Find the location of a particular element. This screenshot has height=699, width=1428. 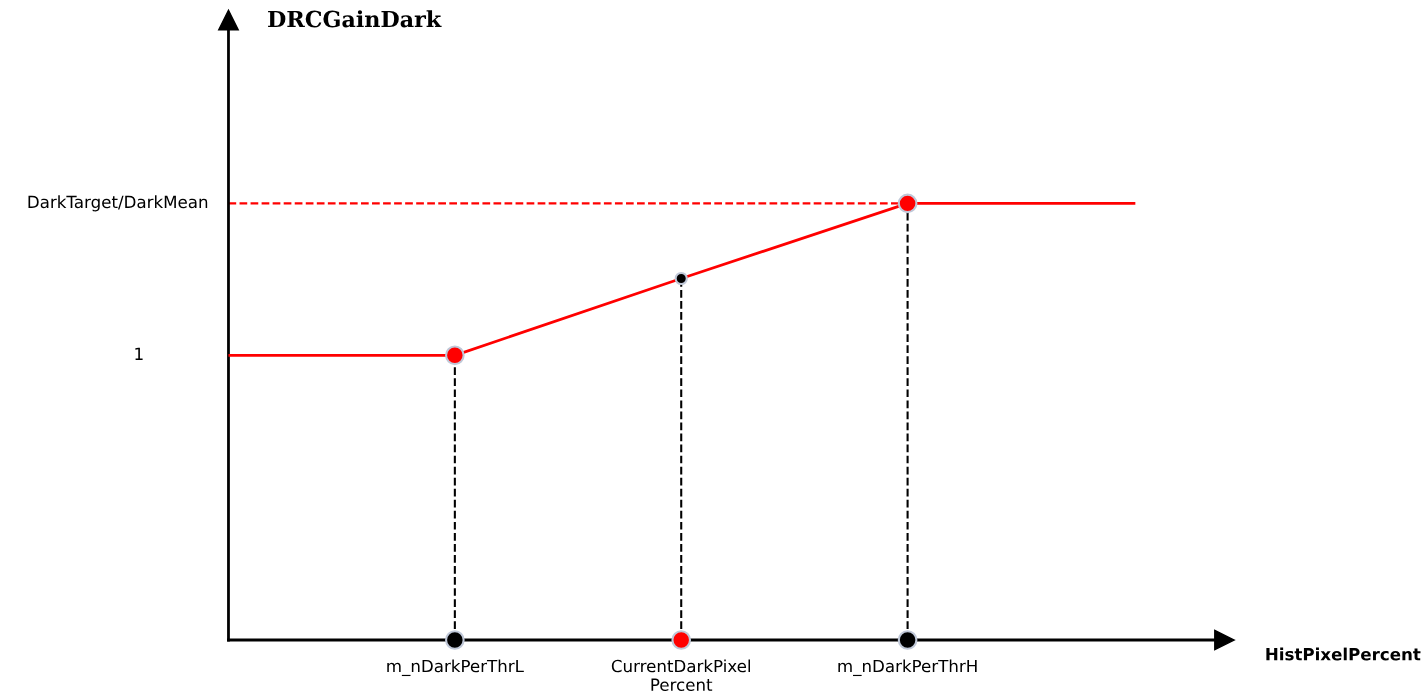

text: DRCGainDark is located at coordinates (355, 19).